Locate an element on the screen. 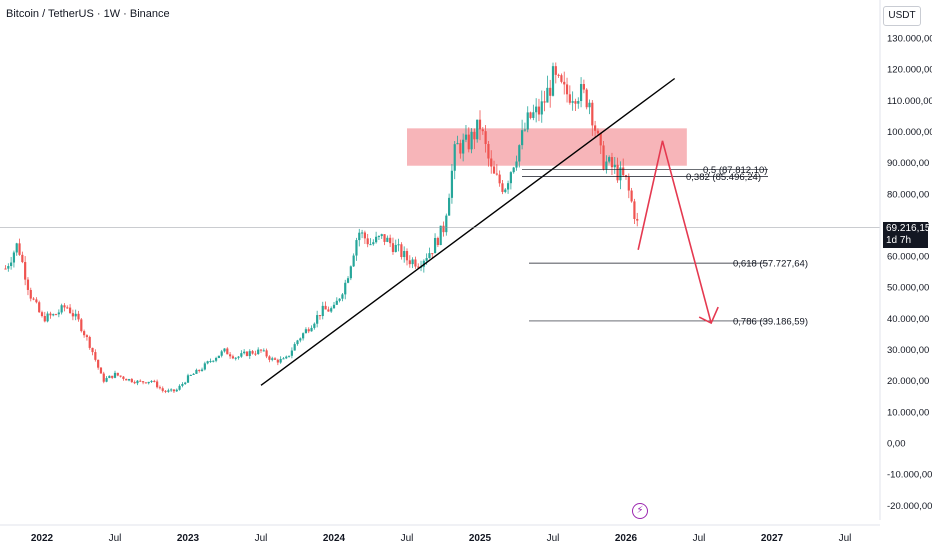 This screenshot has height=550, width=932. fib-label: 0,786 (39.186,59) is located at coordinates (770, 321).